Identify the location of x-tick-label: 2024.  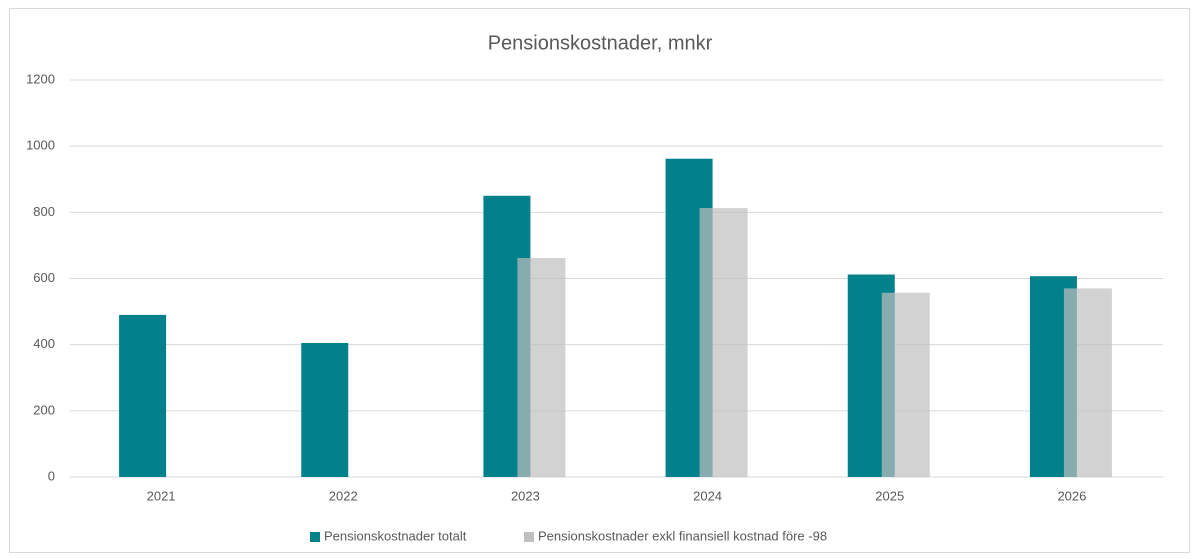
(707, 495).